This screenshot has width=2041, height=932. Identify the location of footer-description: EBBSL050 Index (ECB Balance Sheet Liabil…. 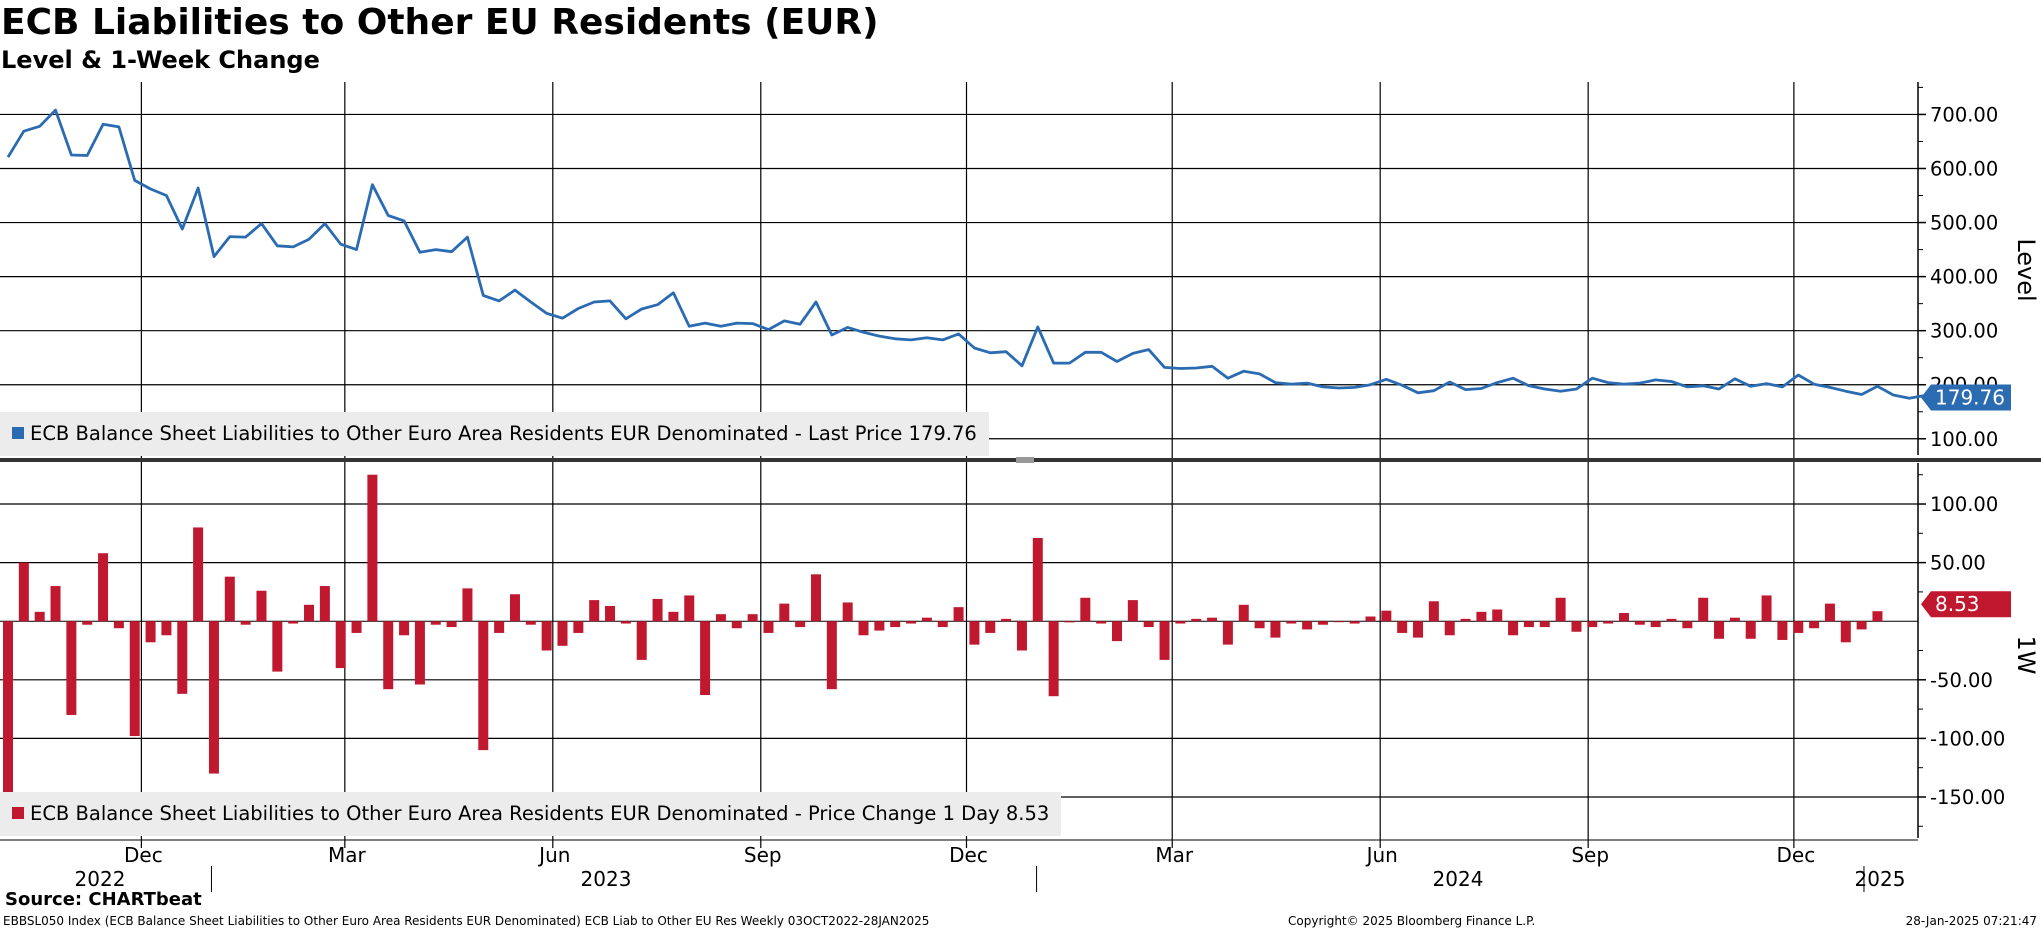
(466, 921).